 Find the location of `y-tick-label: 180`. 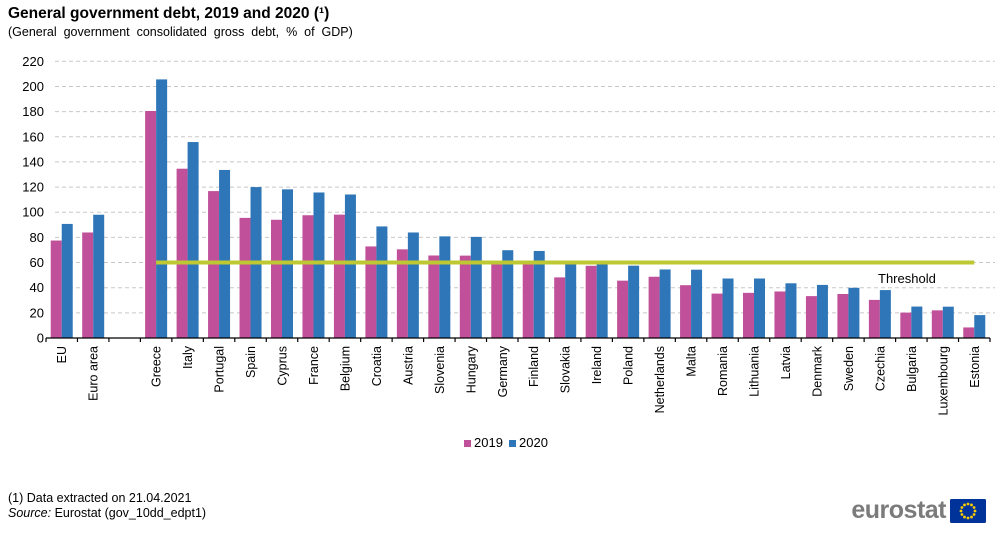

y-tick-label: 180 is located at coordinates (33, 111).